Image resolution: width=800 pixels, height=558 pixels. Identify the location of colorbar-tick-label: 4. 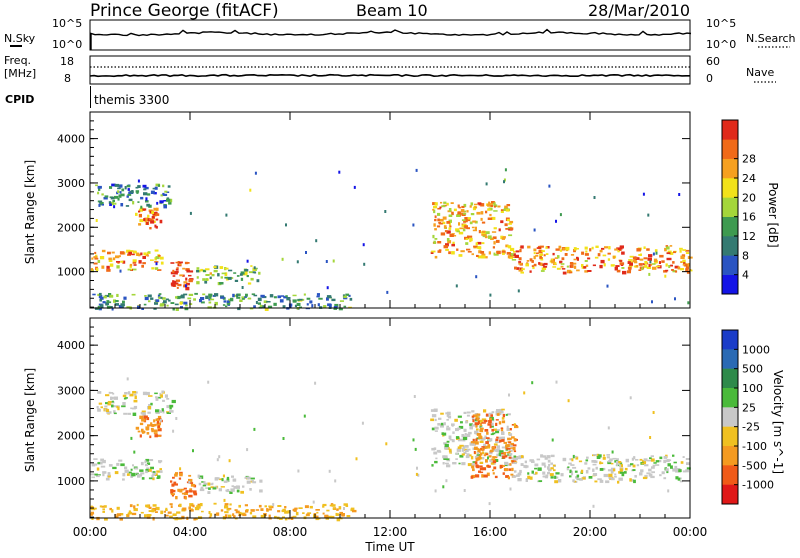
(745, 275).